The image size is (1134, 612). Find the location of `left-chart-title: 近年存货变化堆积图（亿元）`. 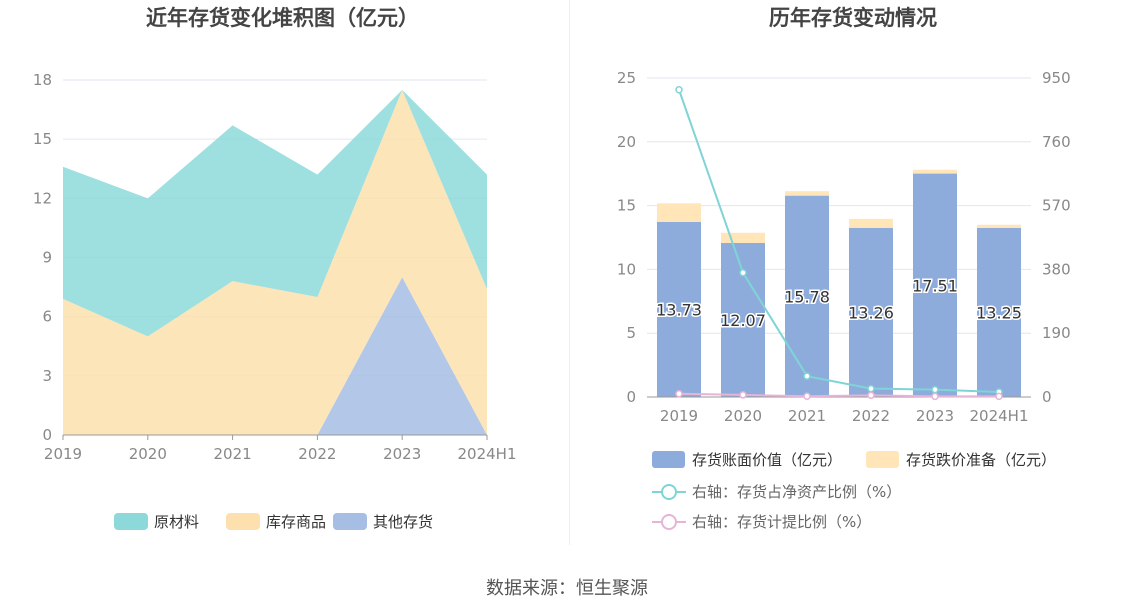

left-chart-title: 近年存货变化堆积图（亿元） is located at coordinates (282, 18).